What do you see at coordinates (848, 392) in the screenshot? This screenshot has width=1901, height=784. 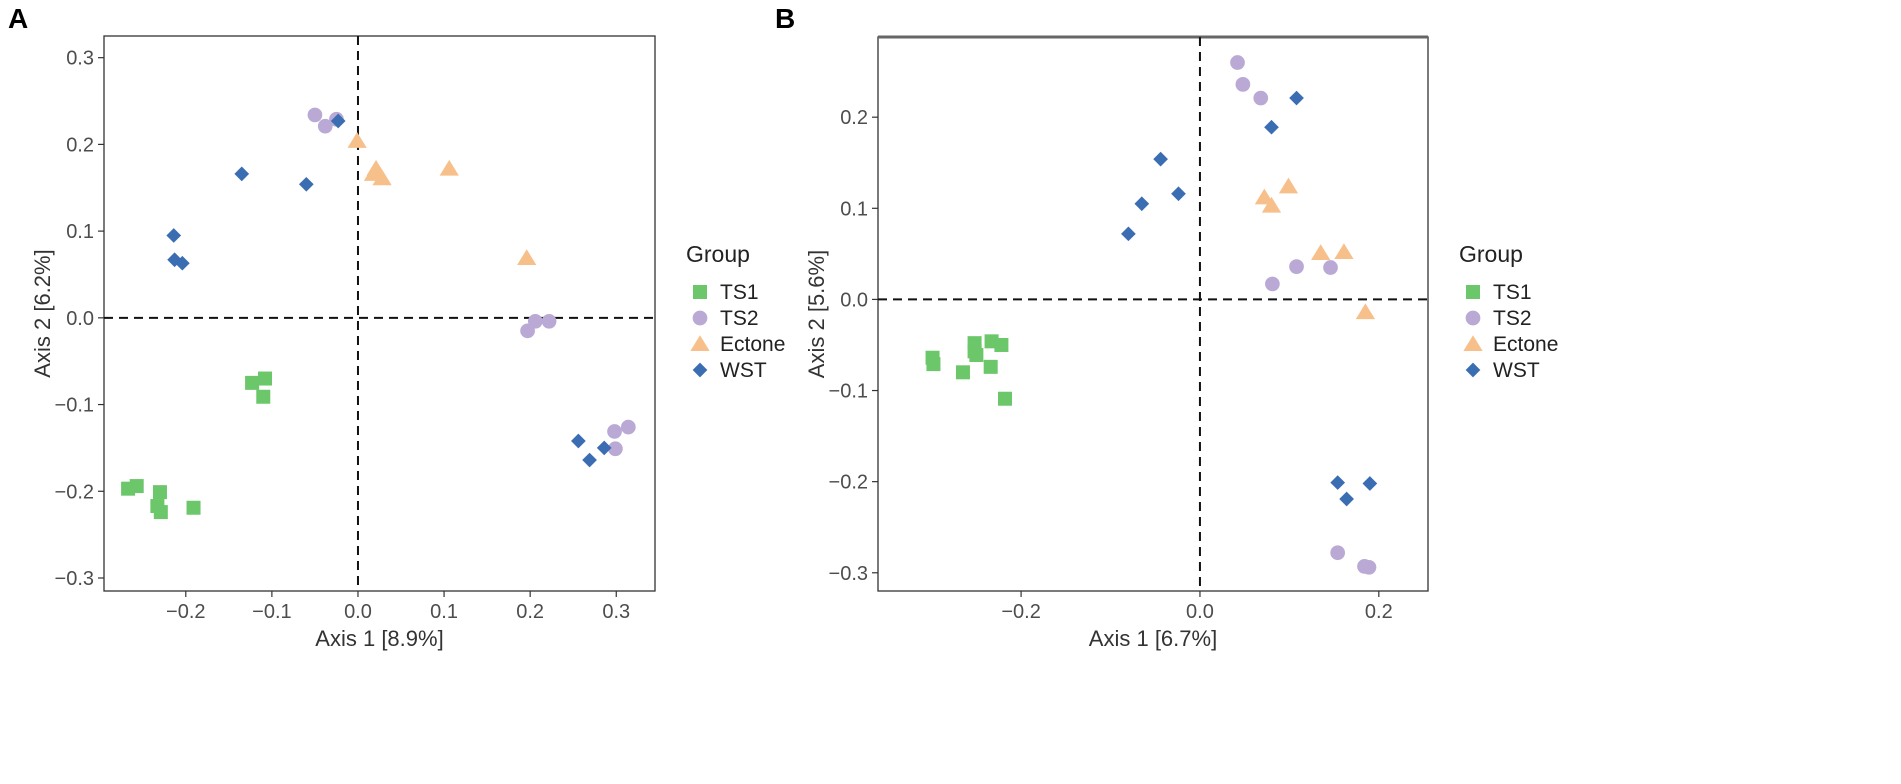 I see `y-tick-label-b: −0.1` at bounding box center [848, 392].